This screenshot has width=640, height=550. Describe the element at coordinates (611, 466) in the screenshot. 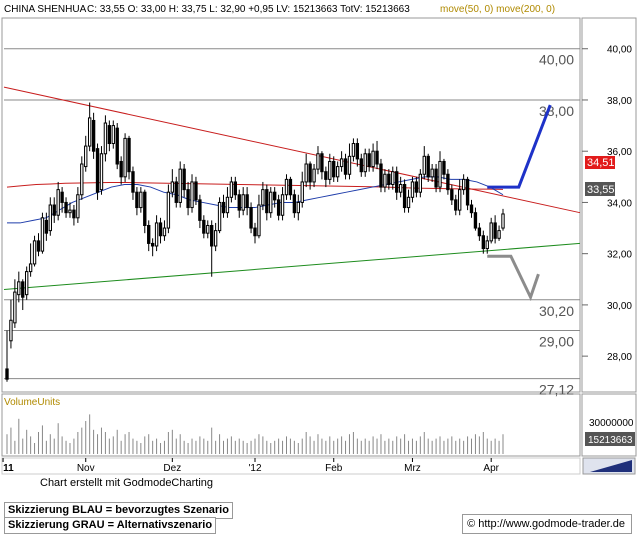

I see `resize-icon` at that location.